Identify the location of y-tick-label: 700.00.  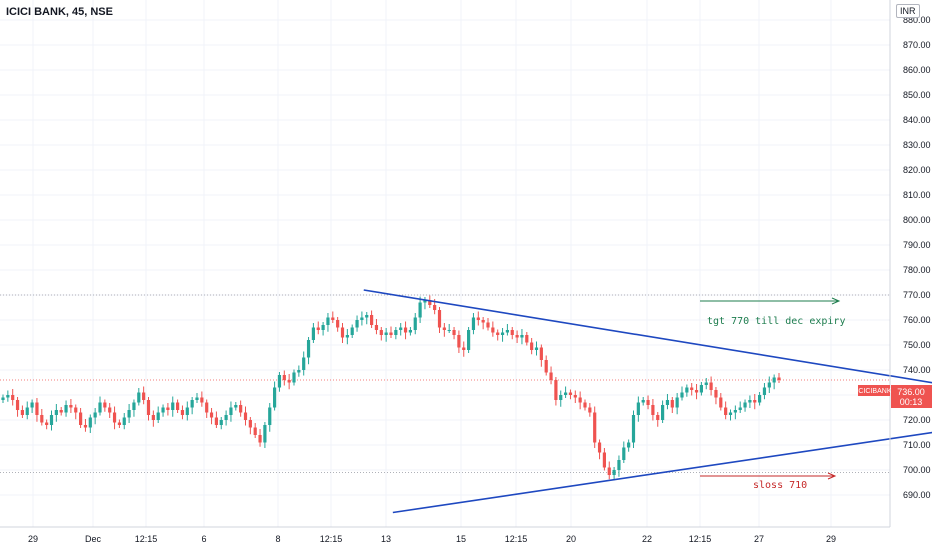
(917, 470).